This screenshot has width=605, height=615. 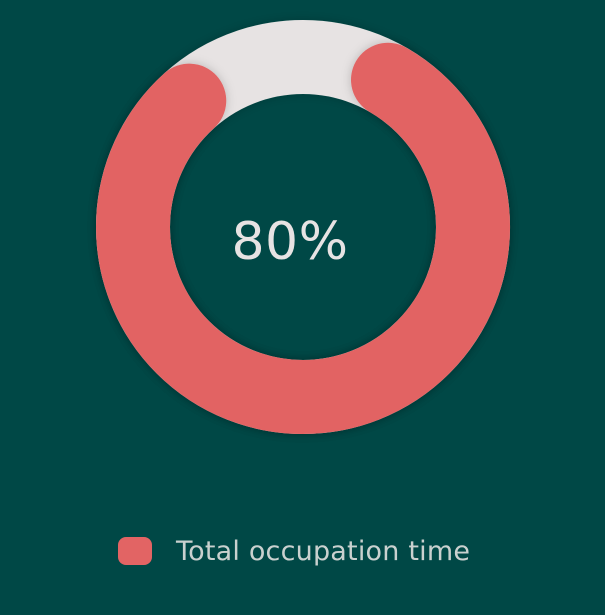 What do you see at coordinates (289, 242) in the screenshot?
I see `center-percentage-label: 80%` at bounding box center [289, 242].